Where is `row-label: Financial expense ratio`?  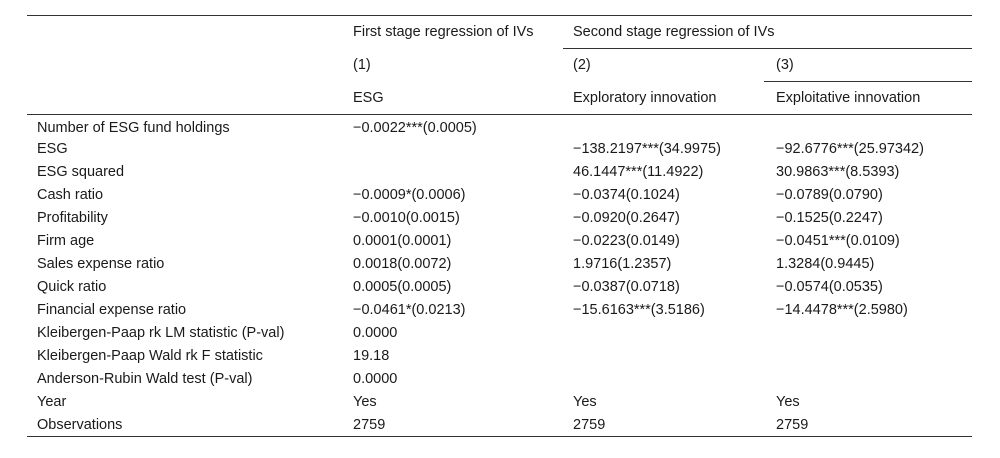 row-label: Financial expense ratio is located at coordinates (112, 310).